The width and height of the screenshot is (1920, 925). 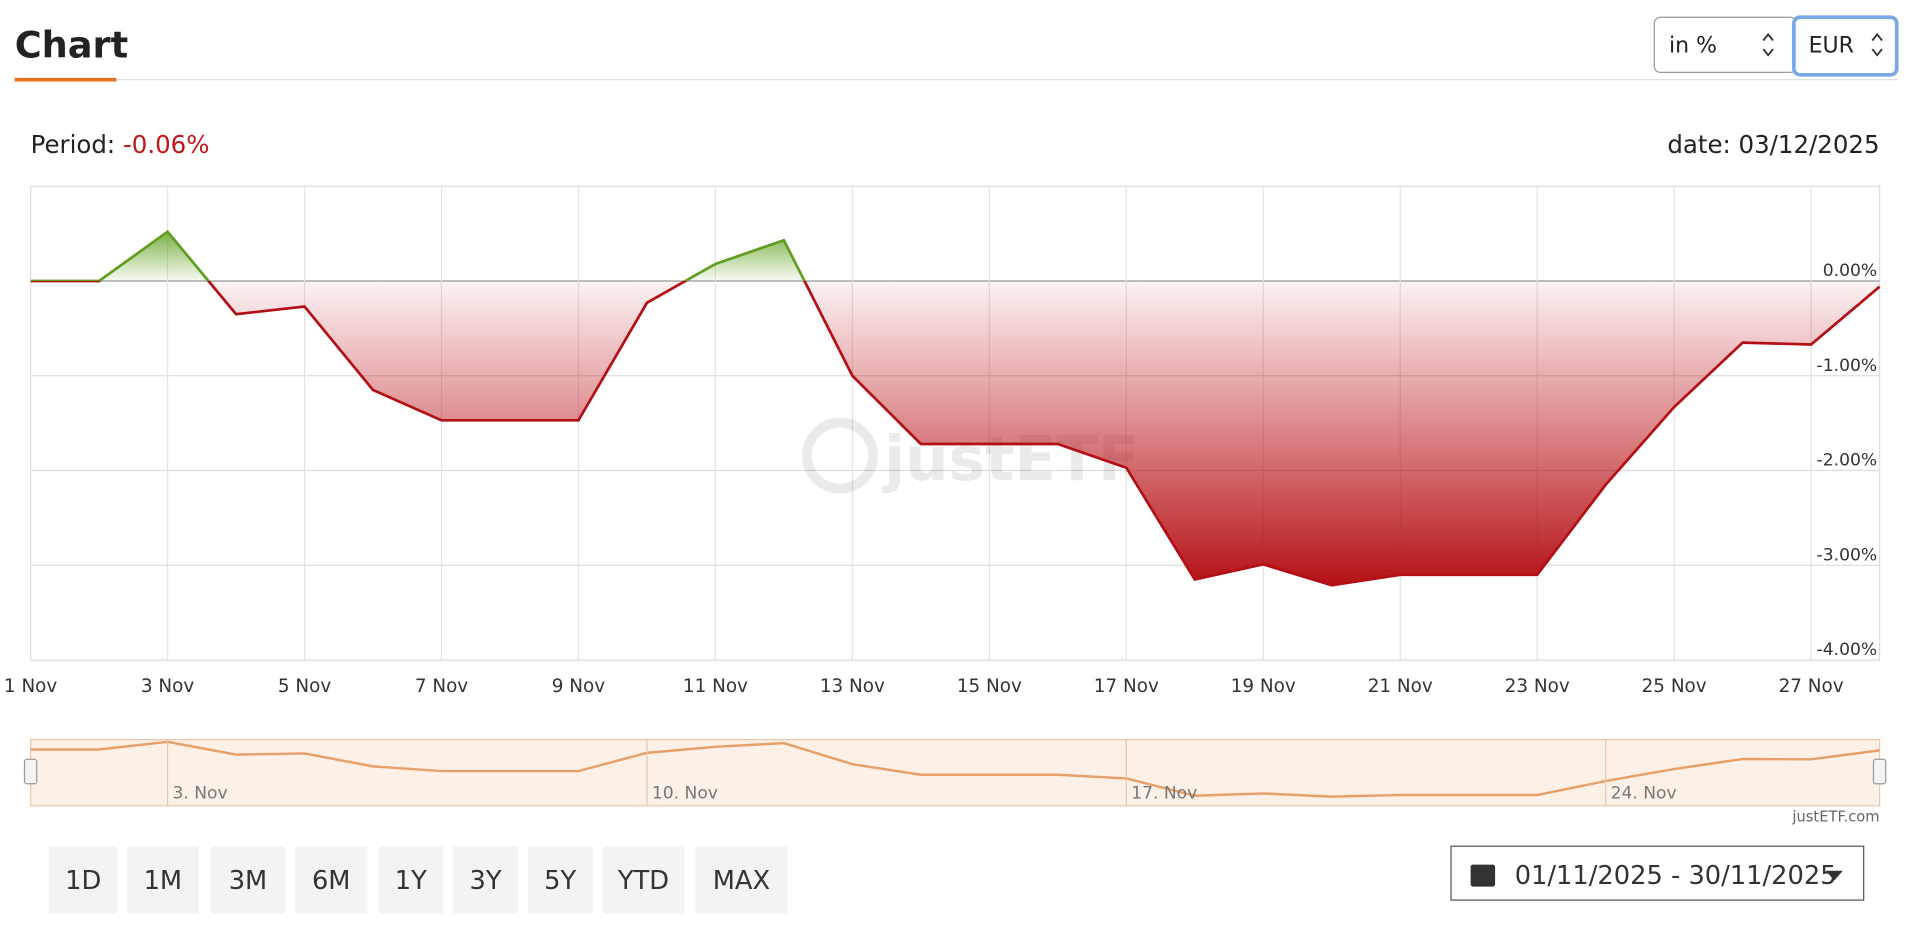 I want to click on select-text: EUR, so click(x=1831, y=46).